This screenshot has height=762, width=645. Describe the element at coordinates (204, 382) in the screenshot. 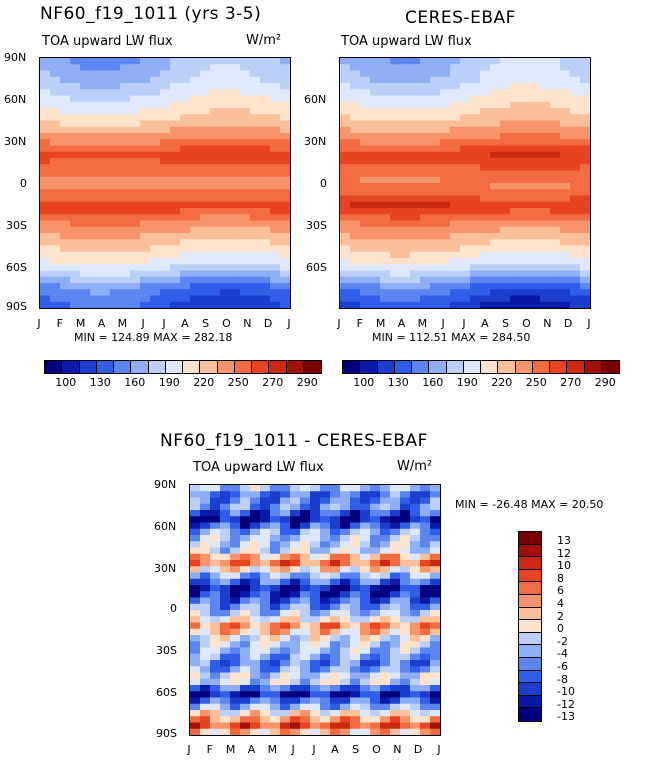

I see `colorbar-label: 220` at that location.